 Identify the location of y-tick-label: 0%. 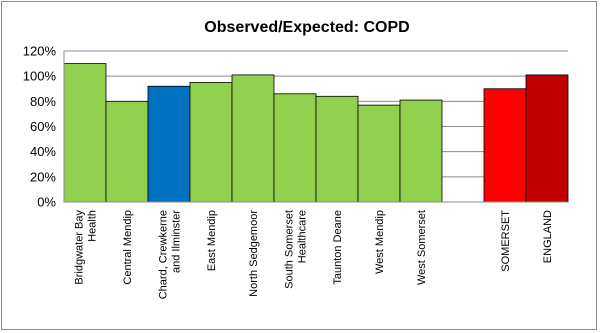
(46, 202).